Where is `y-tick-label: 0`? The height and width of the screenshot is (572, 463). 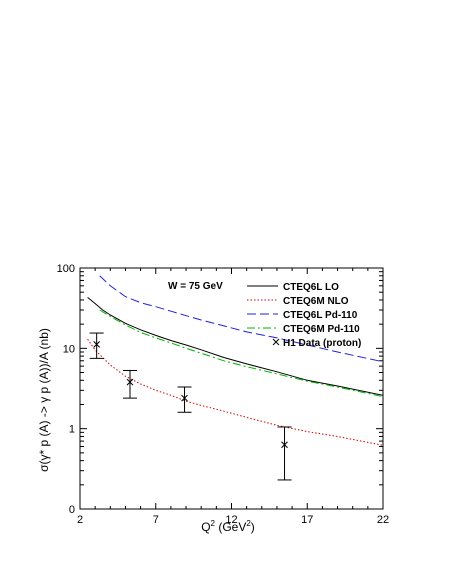
y-tick-label: 0 is located at coordinates (72, 510).